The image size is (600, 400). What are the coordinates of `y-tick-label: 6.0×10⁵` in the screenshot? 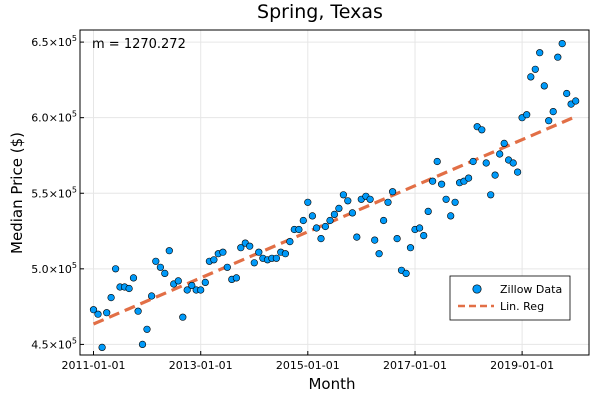 It's located at (54, 117).